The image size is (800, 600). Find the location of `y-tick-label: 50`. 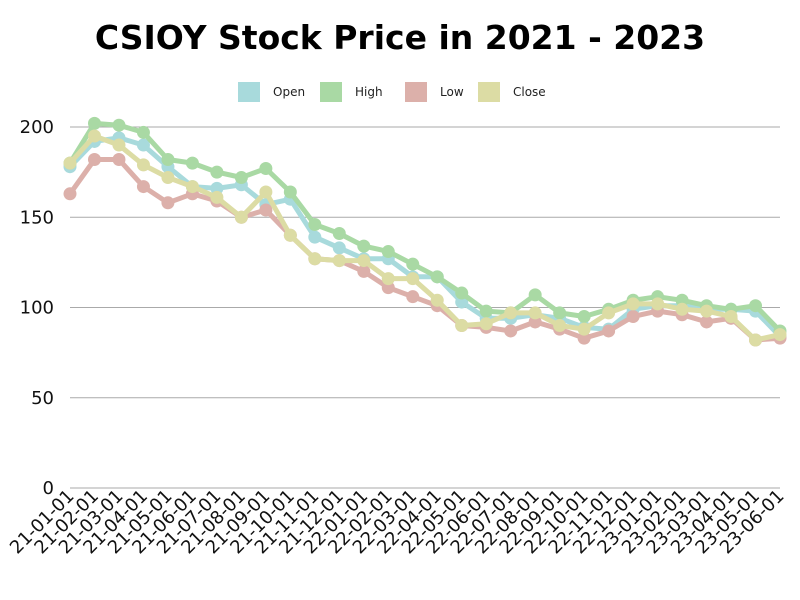

y-tick-label: 50 is located at coordinates (42, 398).